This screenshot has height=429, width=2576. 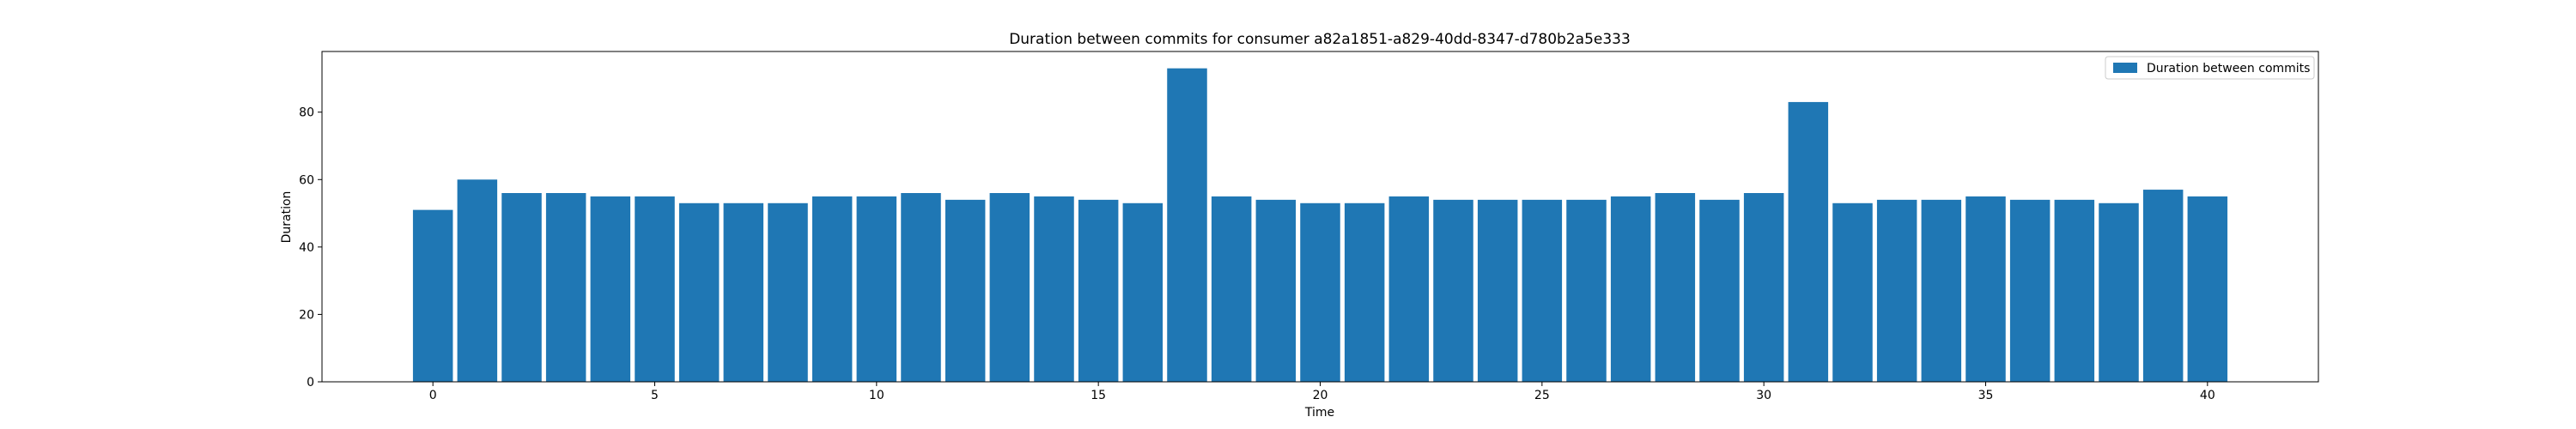 I want to click on x-tick-label: 15, so click(x=1098, y=395).